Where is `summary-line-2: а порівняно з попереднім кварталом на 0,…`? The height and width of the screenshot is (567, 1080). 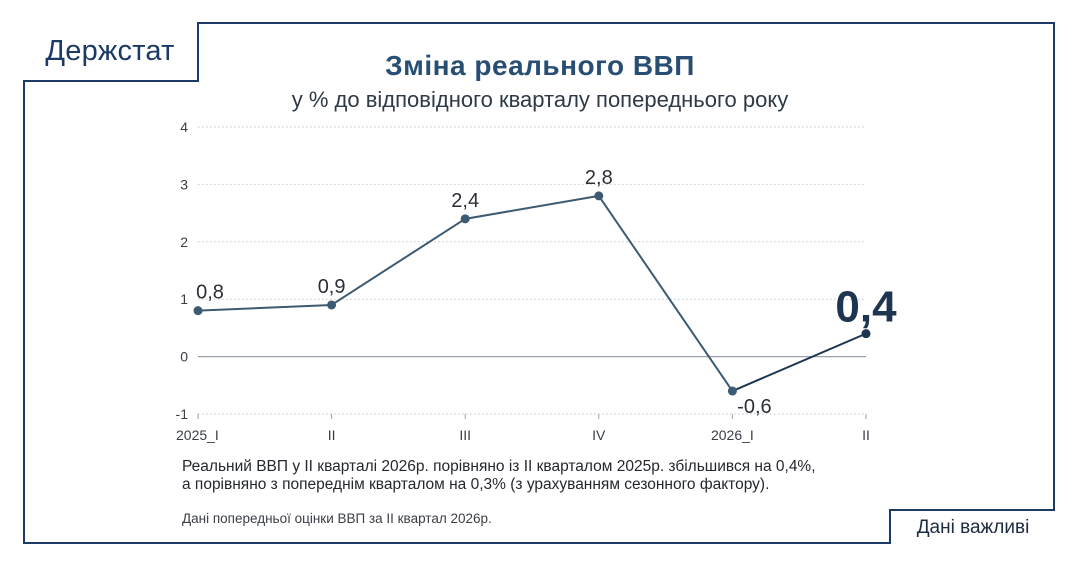
summary-line-2: а порівняно з попереднім кварталом на 0,… is located at coordinates (476, 484).